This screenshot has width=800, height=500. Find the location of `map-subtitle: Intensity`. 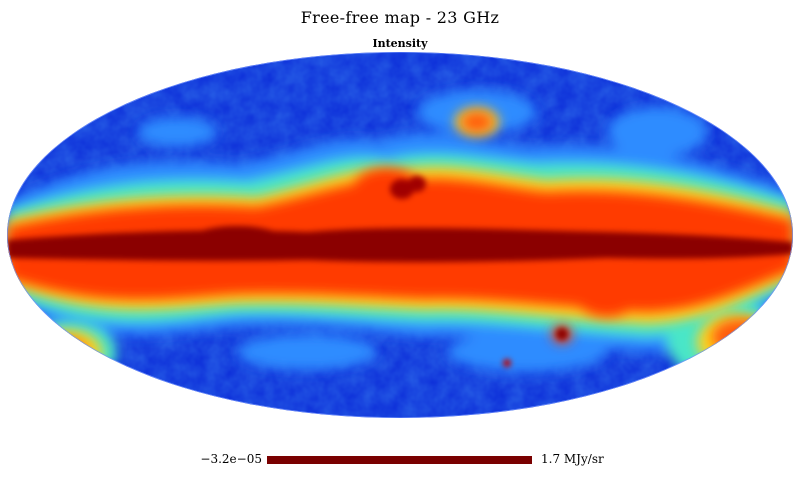

map-subtitle: Intensity is located at coordinates (400, 43).